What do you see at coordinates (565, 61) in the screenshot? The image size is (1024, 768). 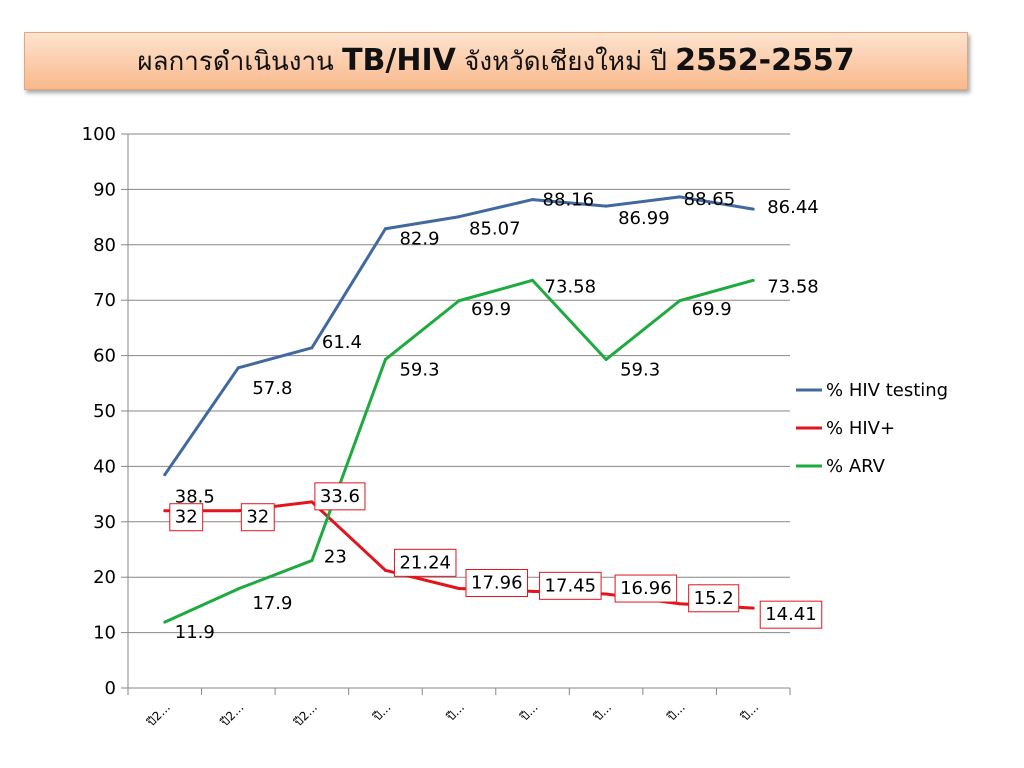 I see `title-part-3: จังหวัดเชียงใหม่ ปี` at bounding box center [565, 61].